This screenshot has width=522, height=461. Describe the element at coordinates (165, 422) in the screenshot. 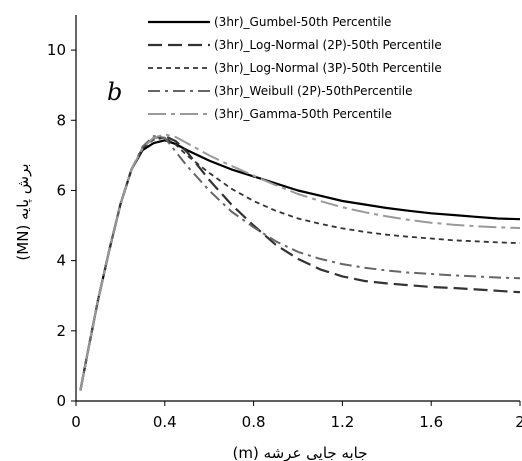

I see `x-tick-label: 0.4` at that location.